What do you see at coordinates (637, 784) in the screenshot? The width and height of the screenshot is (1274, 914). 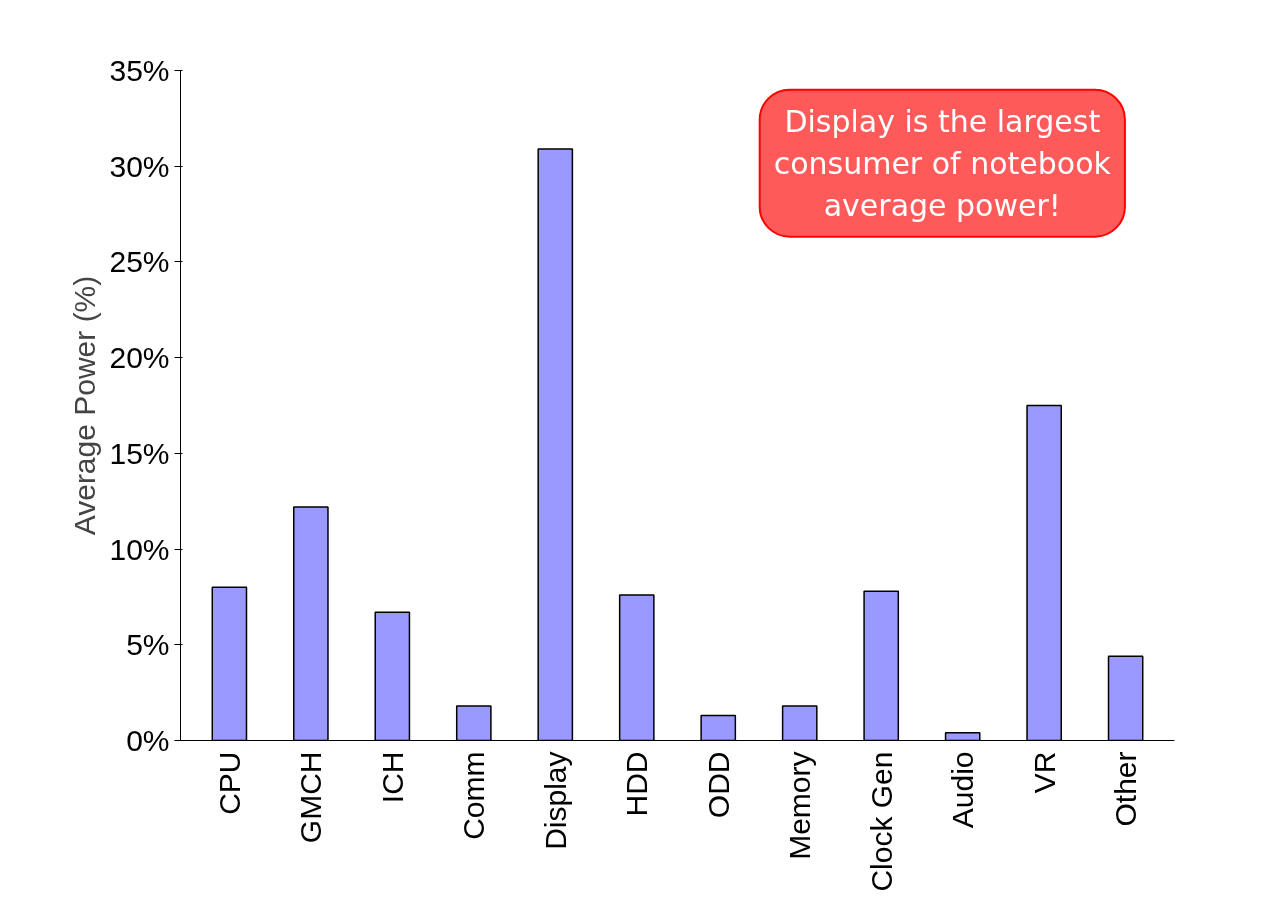 I see `x-tick-label: HDD` at bounding box center [637, 784].